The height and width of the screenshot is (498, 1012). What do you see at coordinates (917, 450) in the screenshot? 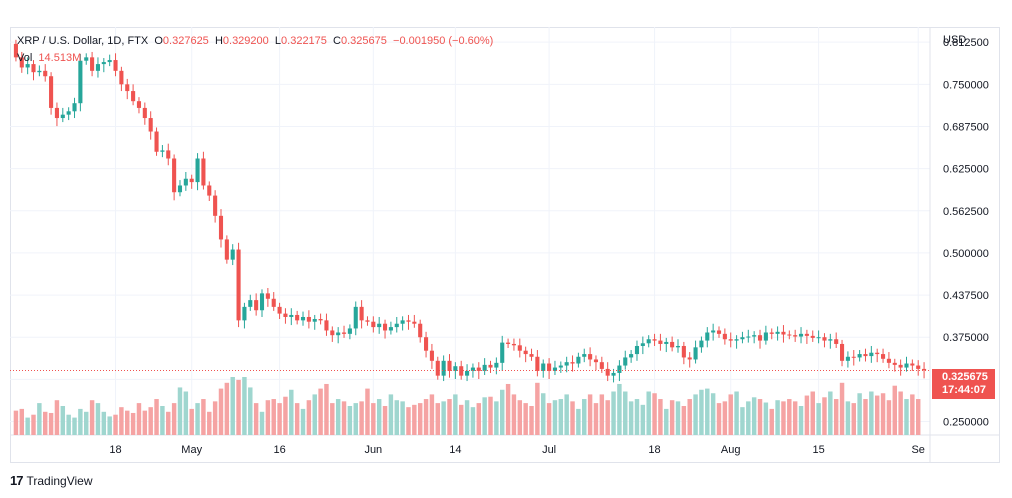
I see `x-tick-label: Se` at bounding box center [917, 450].